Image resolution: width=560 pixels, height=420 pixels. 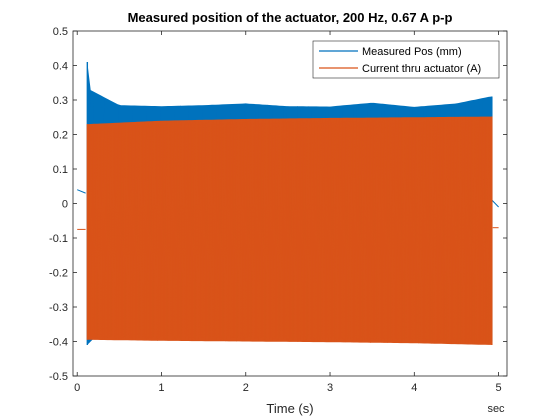 What do you see at coordinates (58, 274) in the screenshot?
I see `y-tick-label: -0.2` at bounding box center [58, 274].